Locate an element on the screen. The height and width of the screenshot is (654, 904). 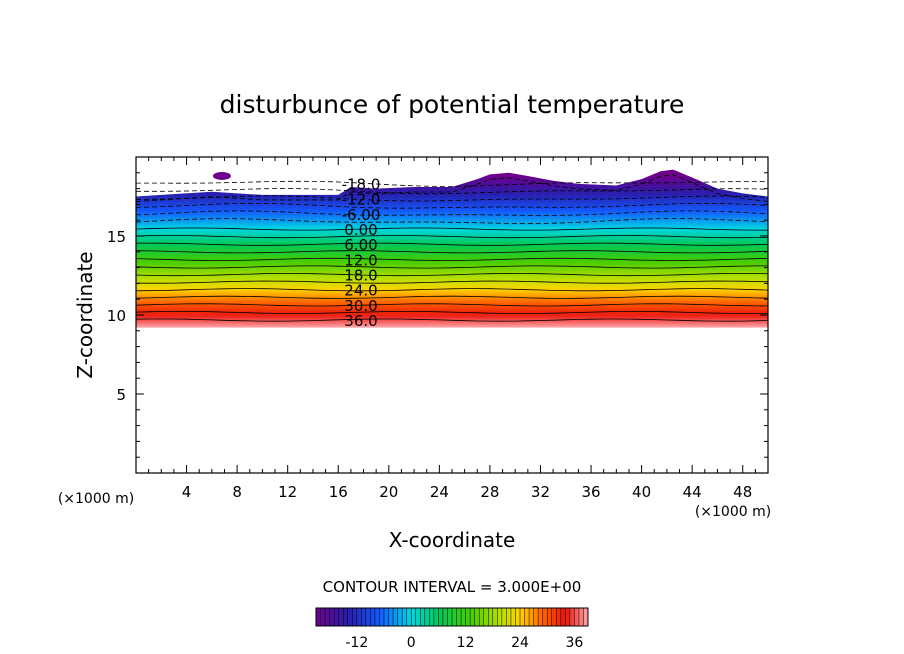
contour-interval-label: CONTOUR INTERVAL = 3.000E+00 is located at coordinates (452, 587).